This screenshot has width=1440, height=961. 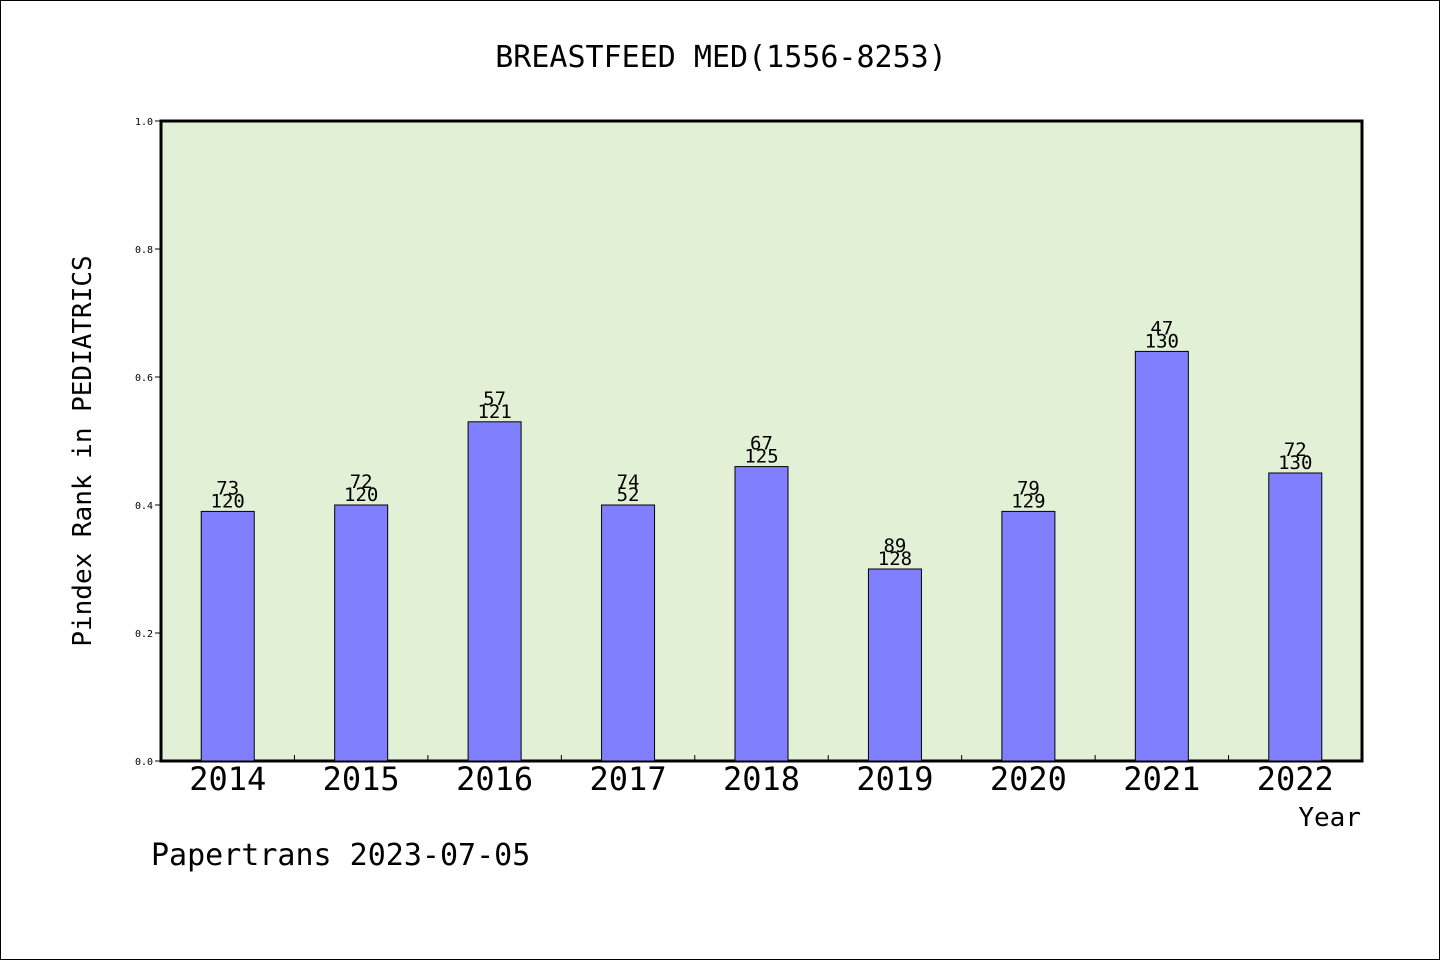 I want to click on bar-label-top: 73, so click(x=227, y=488).